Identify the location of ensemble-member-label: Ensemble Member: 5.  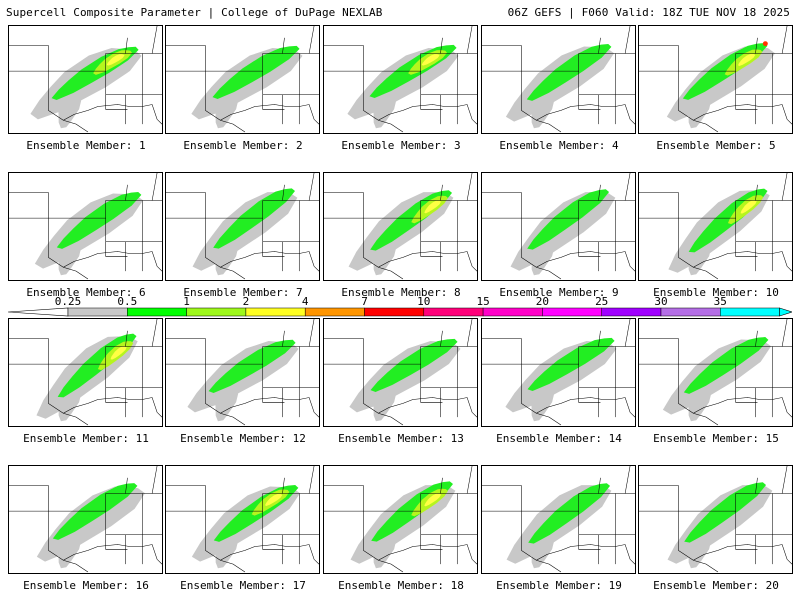
(716, 145).